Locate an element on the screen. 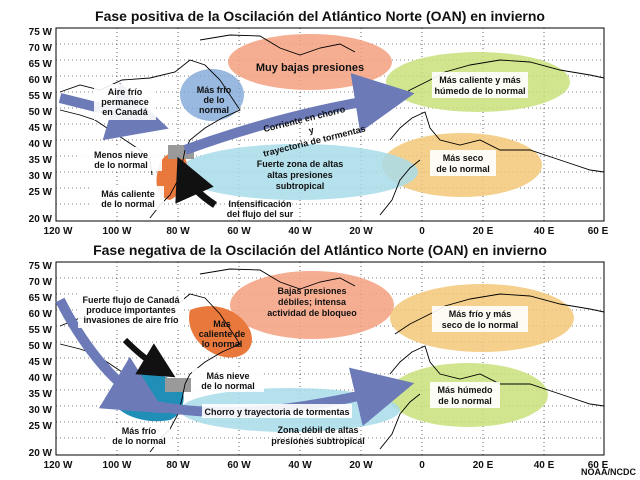 Image resolution: width=640 pixels, height=480 pixels. svg-text: Más frío y más is located at coordinates (480, 314).